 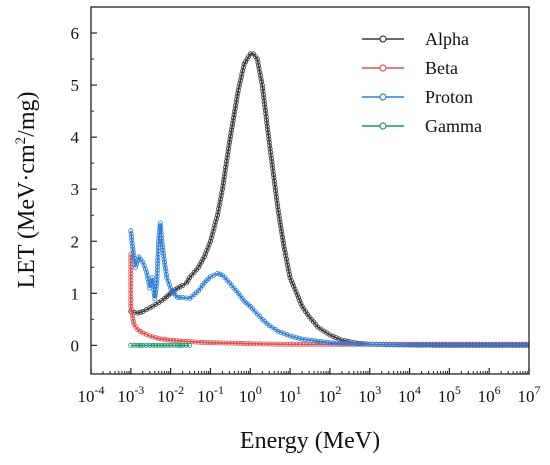 What do you see at coordinates (369, 394) in the screenshot?
I see `x-tick-label: 10³` at bounding box center [369, 394].